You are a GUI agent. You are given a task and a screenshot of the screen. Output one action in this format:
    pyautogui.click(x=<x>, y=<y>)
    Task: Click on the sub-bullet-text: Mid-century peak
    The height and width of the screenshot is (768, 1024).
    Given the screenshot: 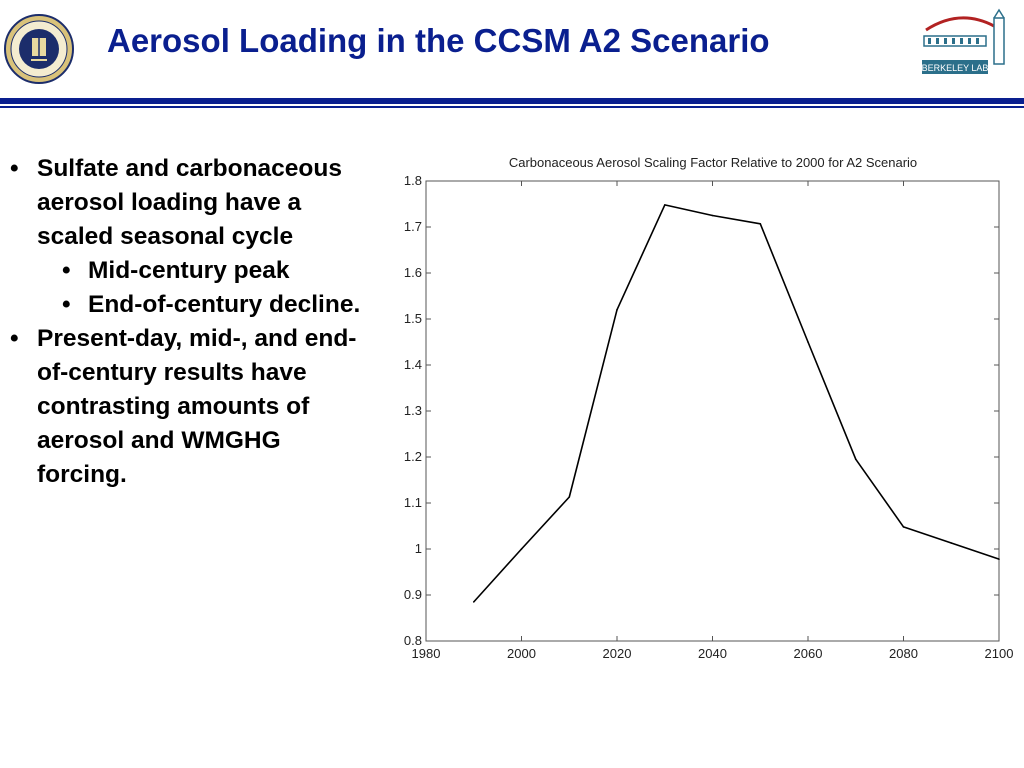 What is the action you would take?
    pyautogui.click(x=189, y=270)
    